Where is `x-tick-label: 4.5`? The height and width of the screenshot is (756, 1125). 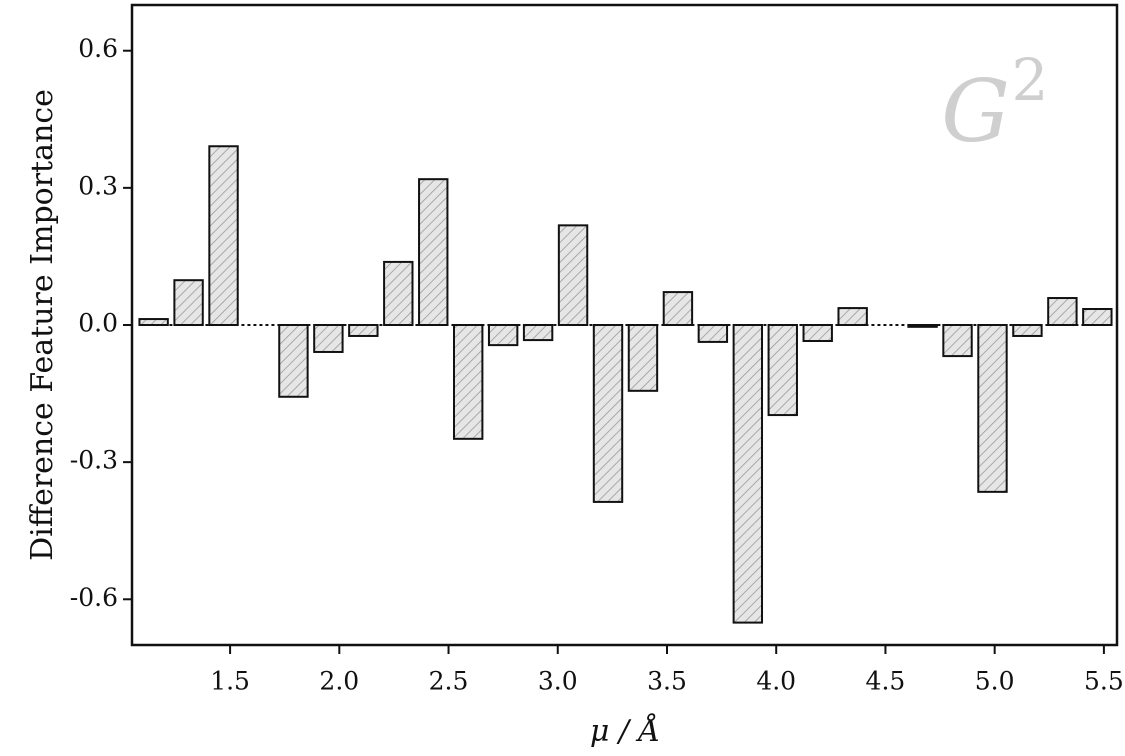
x-tick-label: 4.5 is located at coordinates (886, 681).